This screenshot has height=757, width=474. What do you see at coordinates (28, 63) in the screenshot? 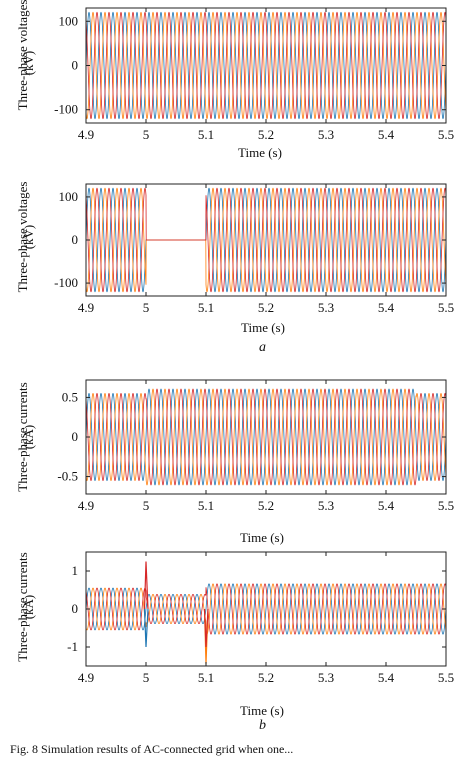
I see `yunit-a-top: (kV)` at bounding box center [28, 63].